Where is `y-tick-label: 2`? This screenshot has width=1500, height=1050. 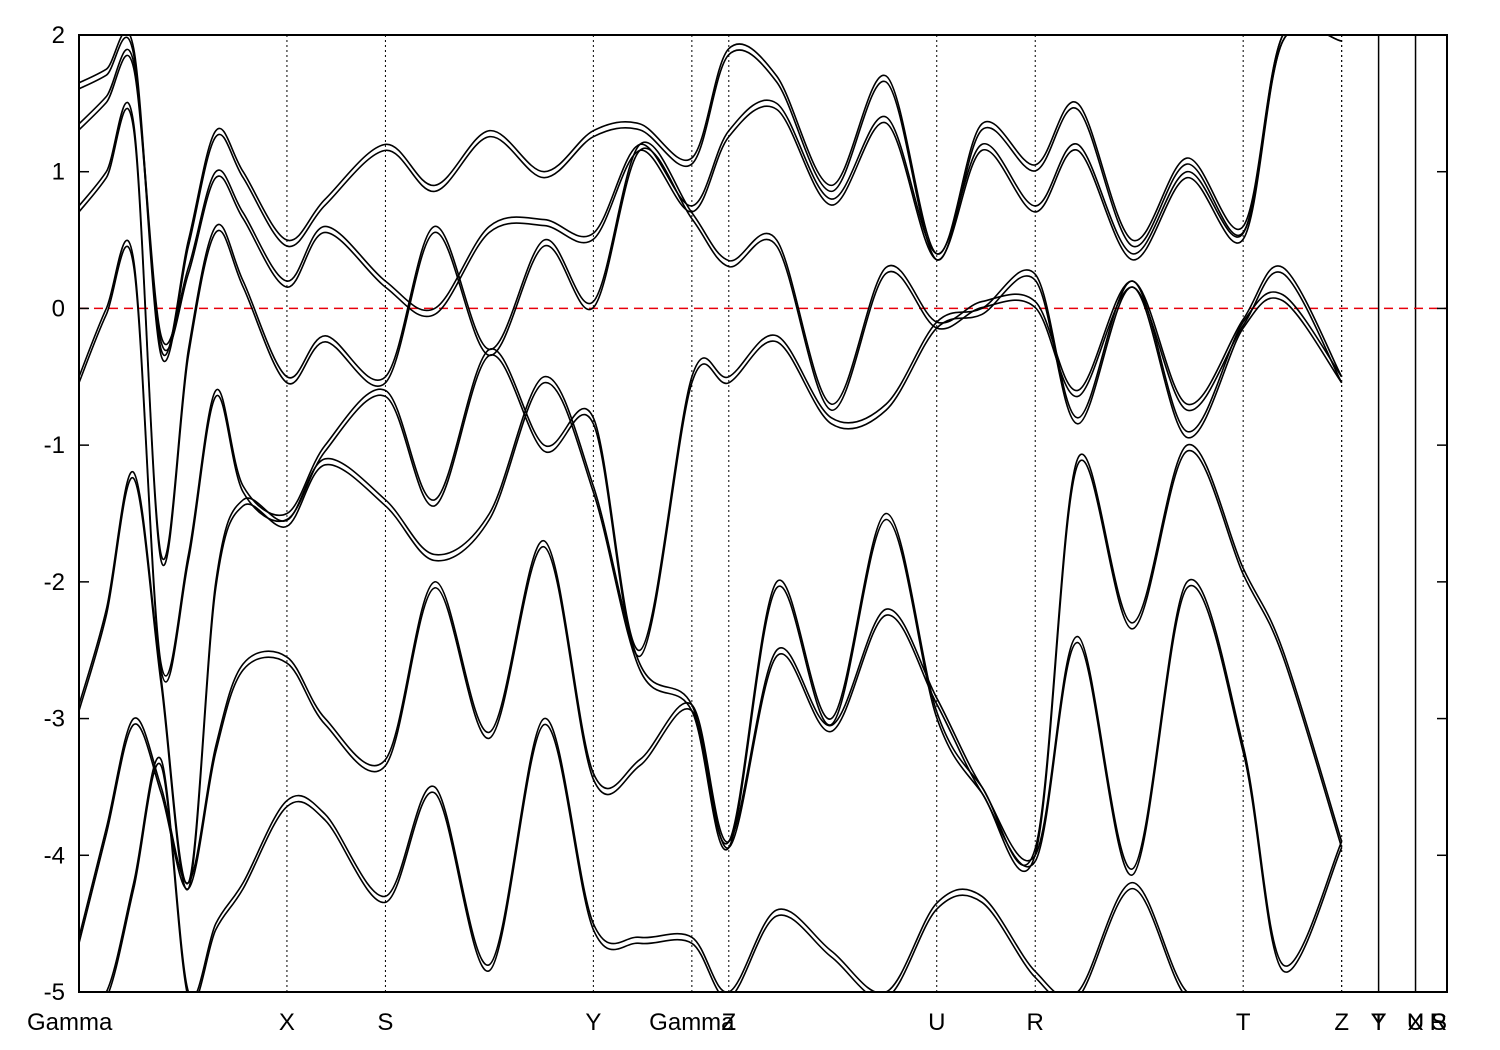
y-tick-label: 2 is located at coordinates (58, 35).